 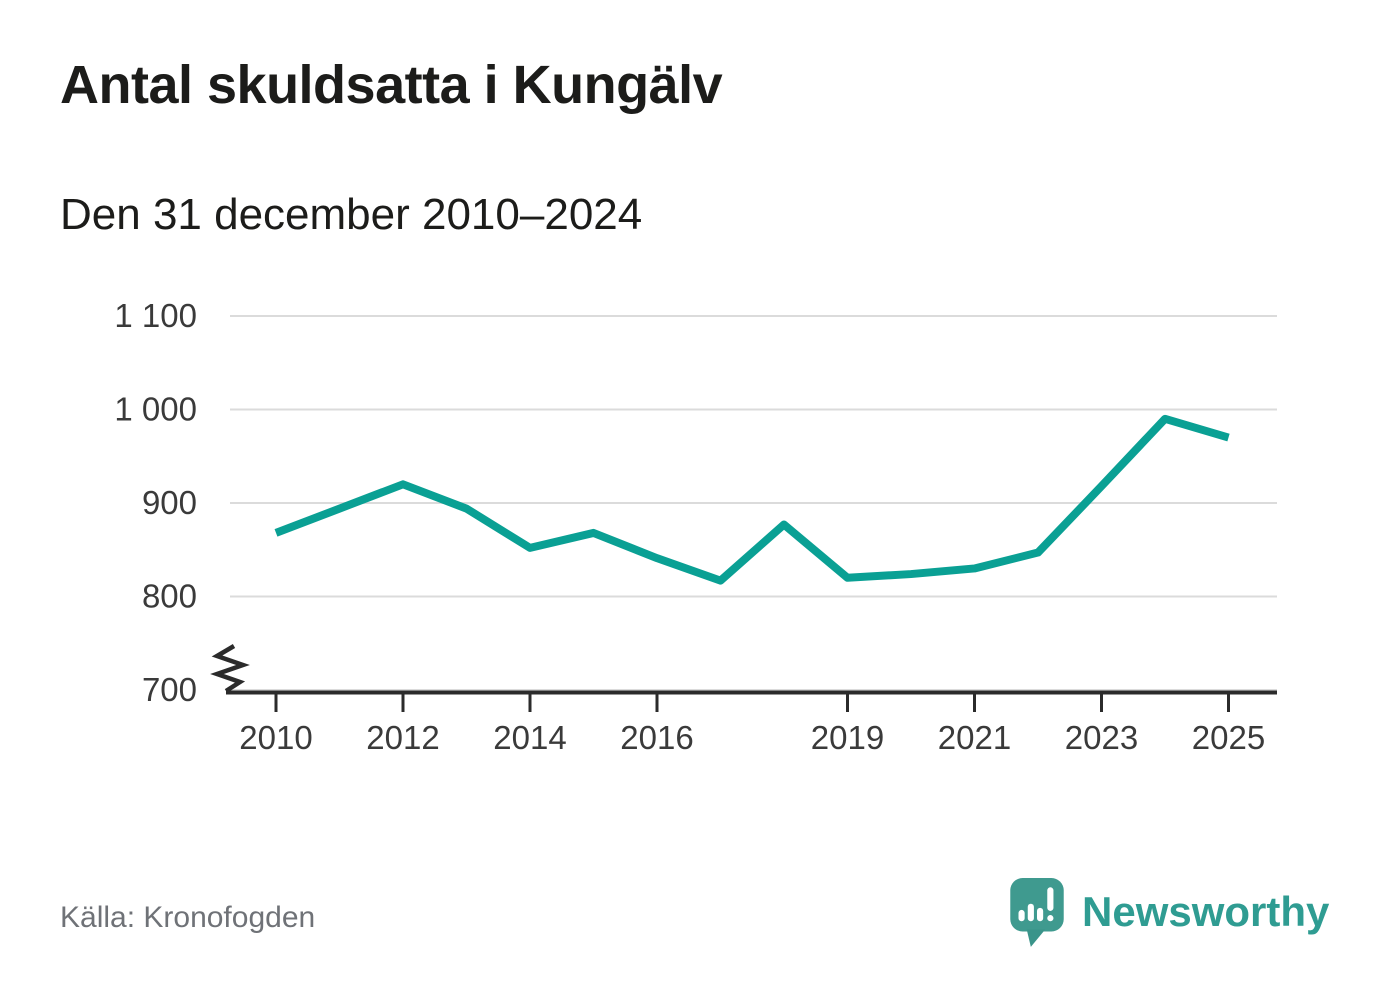 I want to click on bar-chart-icon, so click(x=1031, y=912).